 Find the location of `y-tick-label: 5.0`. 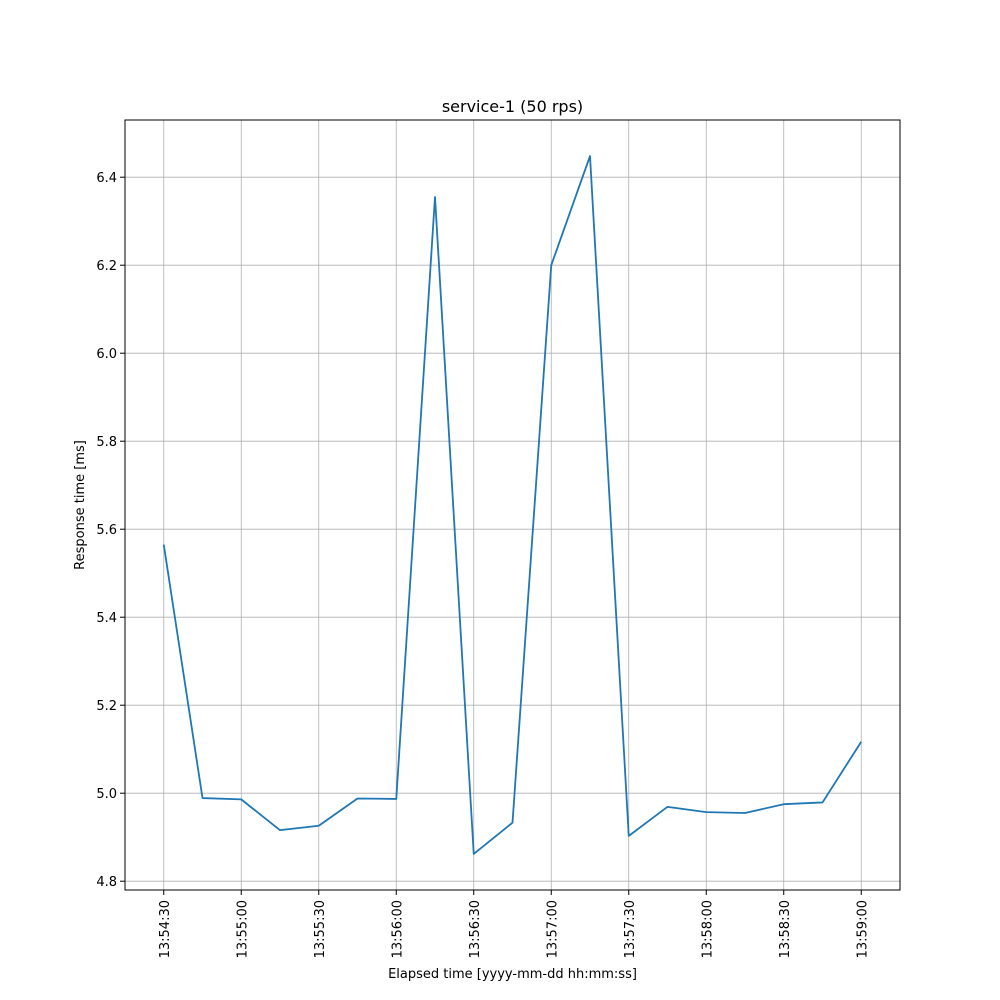

y-tick-label: 5.0 is located at coordinates (106, 794).